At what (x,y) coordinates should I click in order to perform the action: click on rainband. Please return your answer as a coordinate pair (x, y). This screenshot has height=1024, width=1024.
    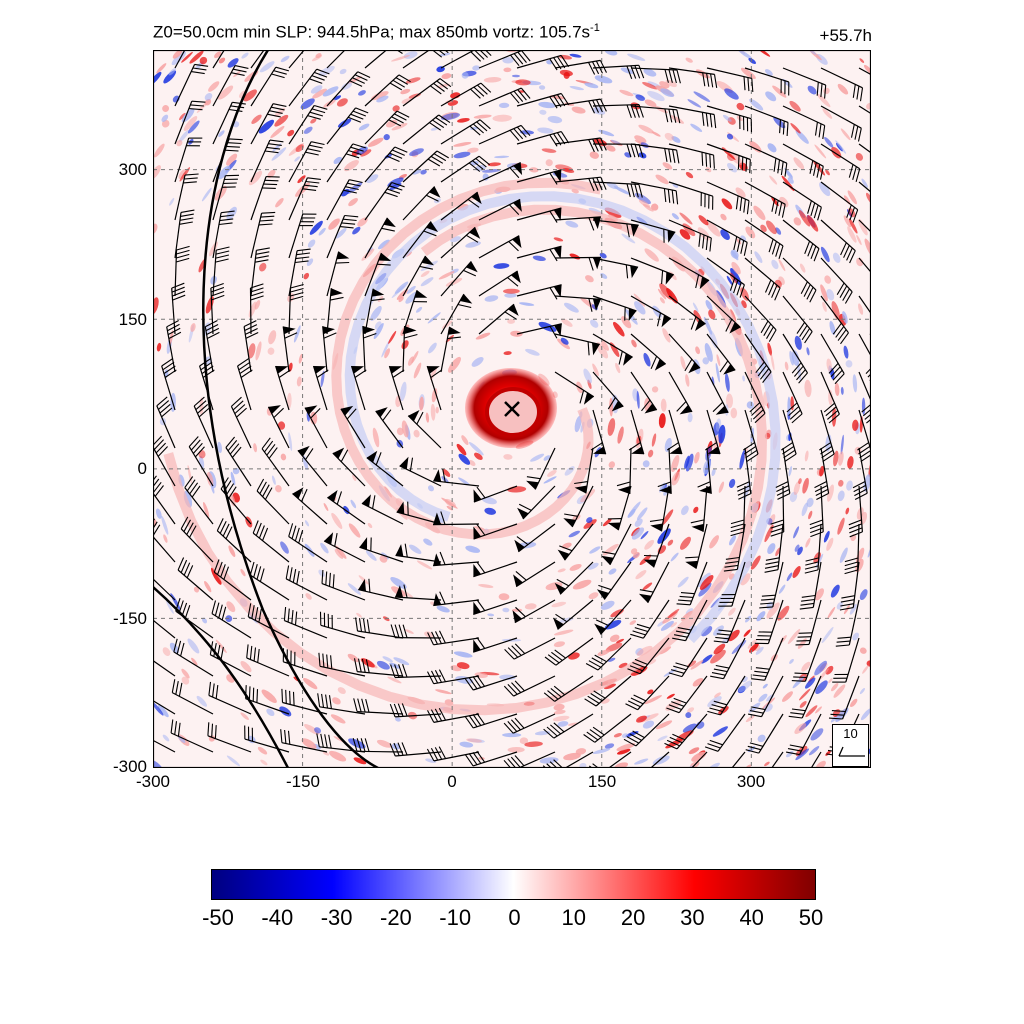
    Looking at the image, I should click on (466, 358).